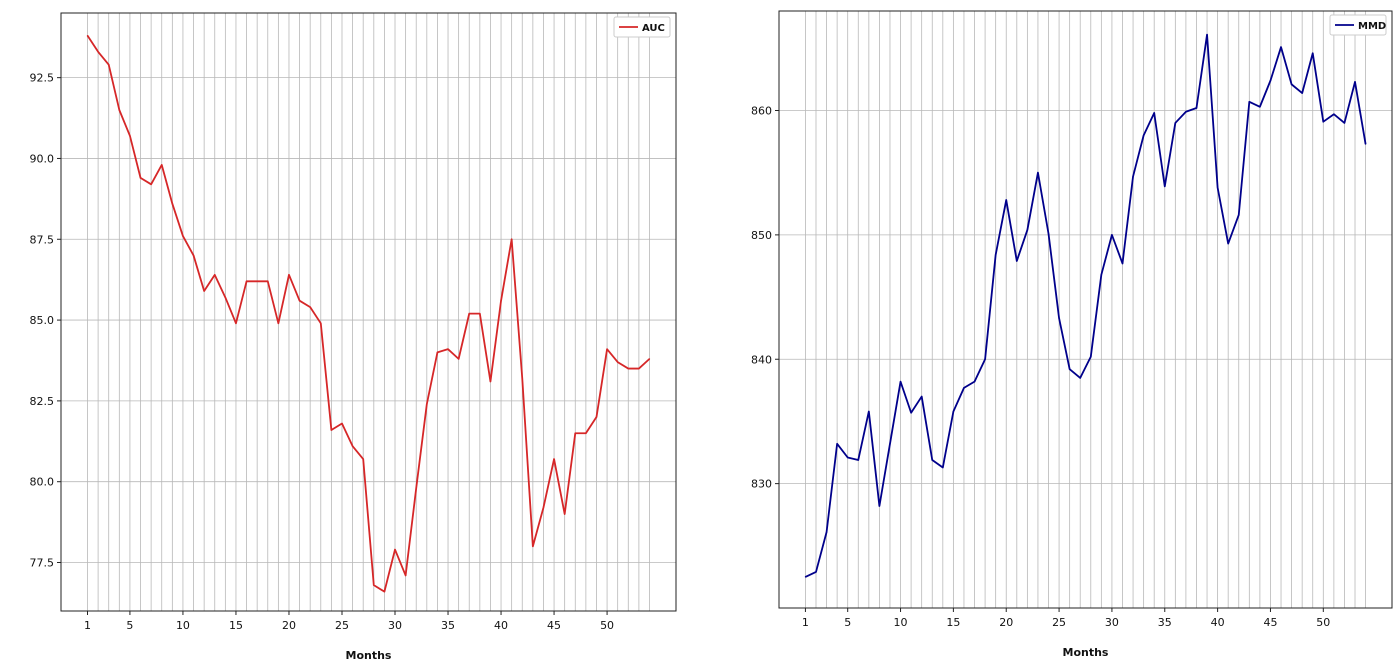 The image size is (1400, 672). Describe the element at coordinates (1372, 26) in the screenshot. I see `legend-label: MMD` at that location.